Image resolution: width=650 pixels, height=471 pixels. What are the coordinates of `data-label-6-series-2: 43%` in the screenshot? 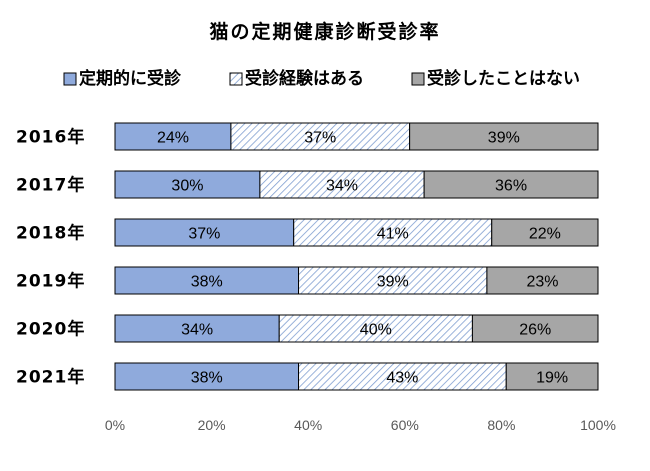 It's located at (402, 378).